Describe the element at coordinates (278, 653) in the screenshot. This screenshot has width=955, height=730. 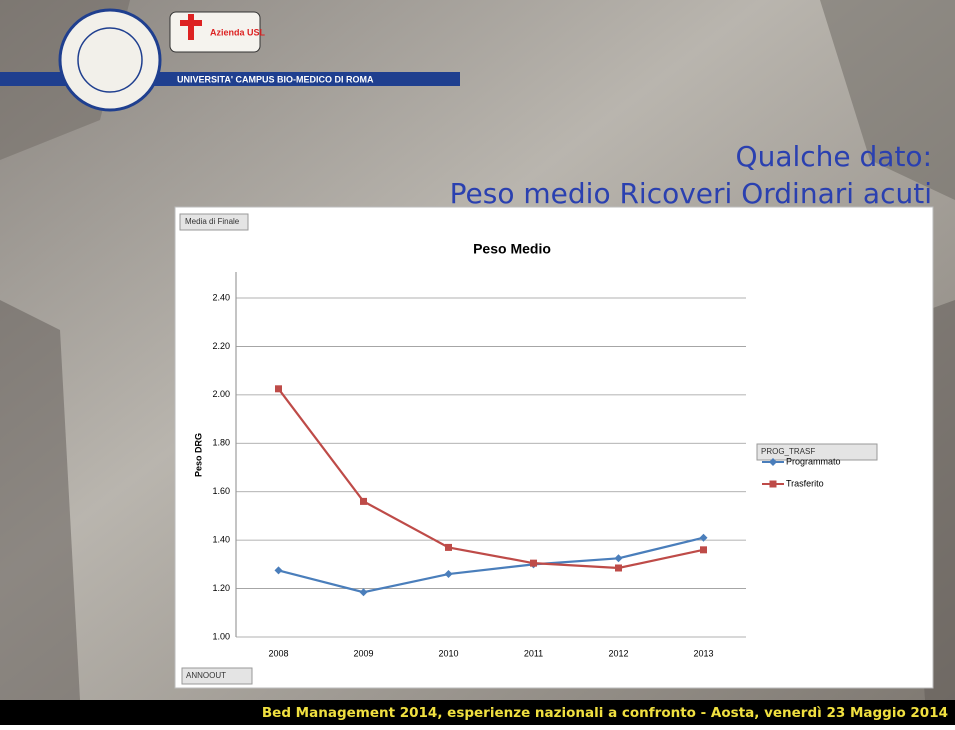
I see `x-tick-label: 2008` at that location.